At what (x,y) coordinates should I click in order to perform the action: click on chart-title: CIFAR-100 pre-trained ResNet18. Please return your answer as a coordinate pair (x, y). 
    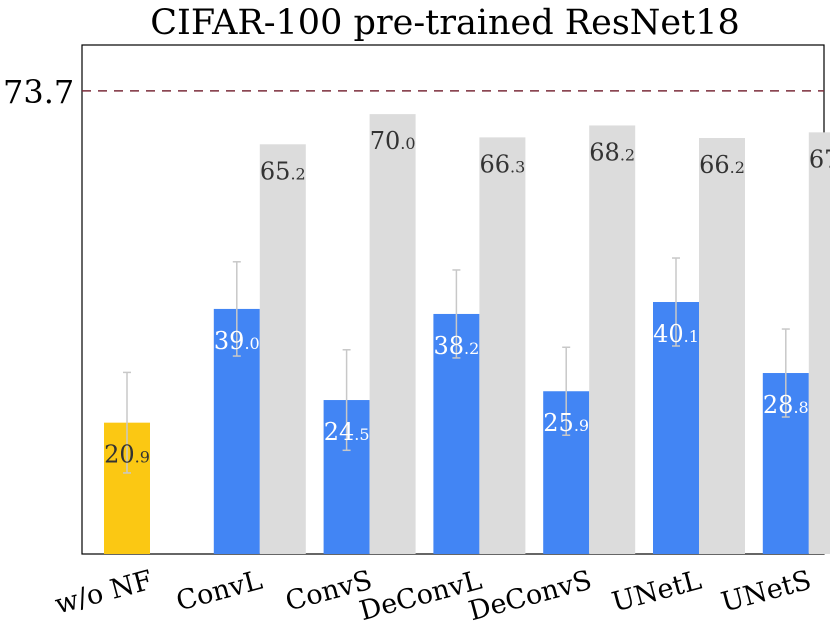
    Looking at the image, I should click on (445, 23).